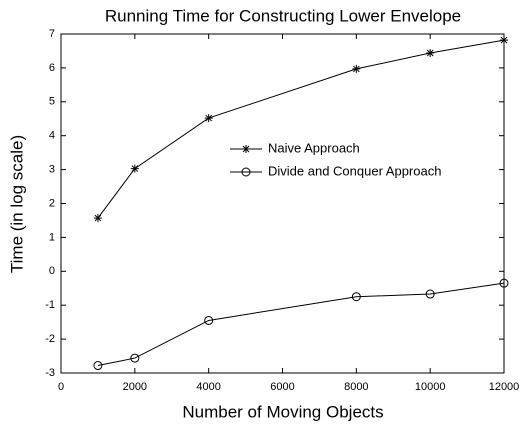 This screenshot has height=433, width=525. What do you see at coordinates (52, 102) in the screenshot?
I see `y-tick-label: 5` at bounding box center [52, 102].